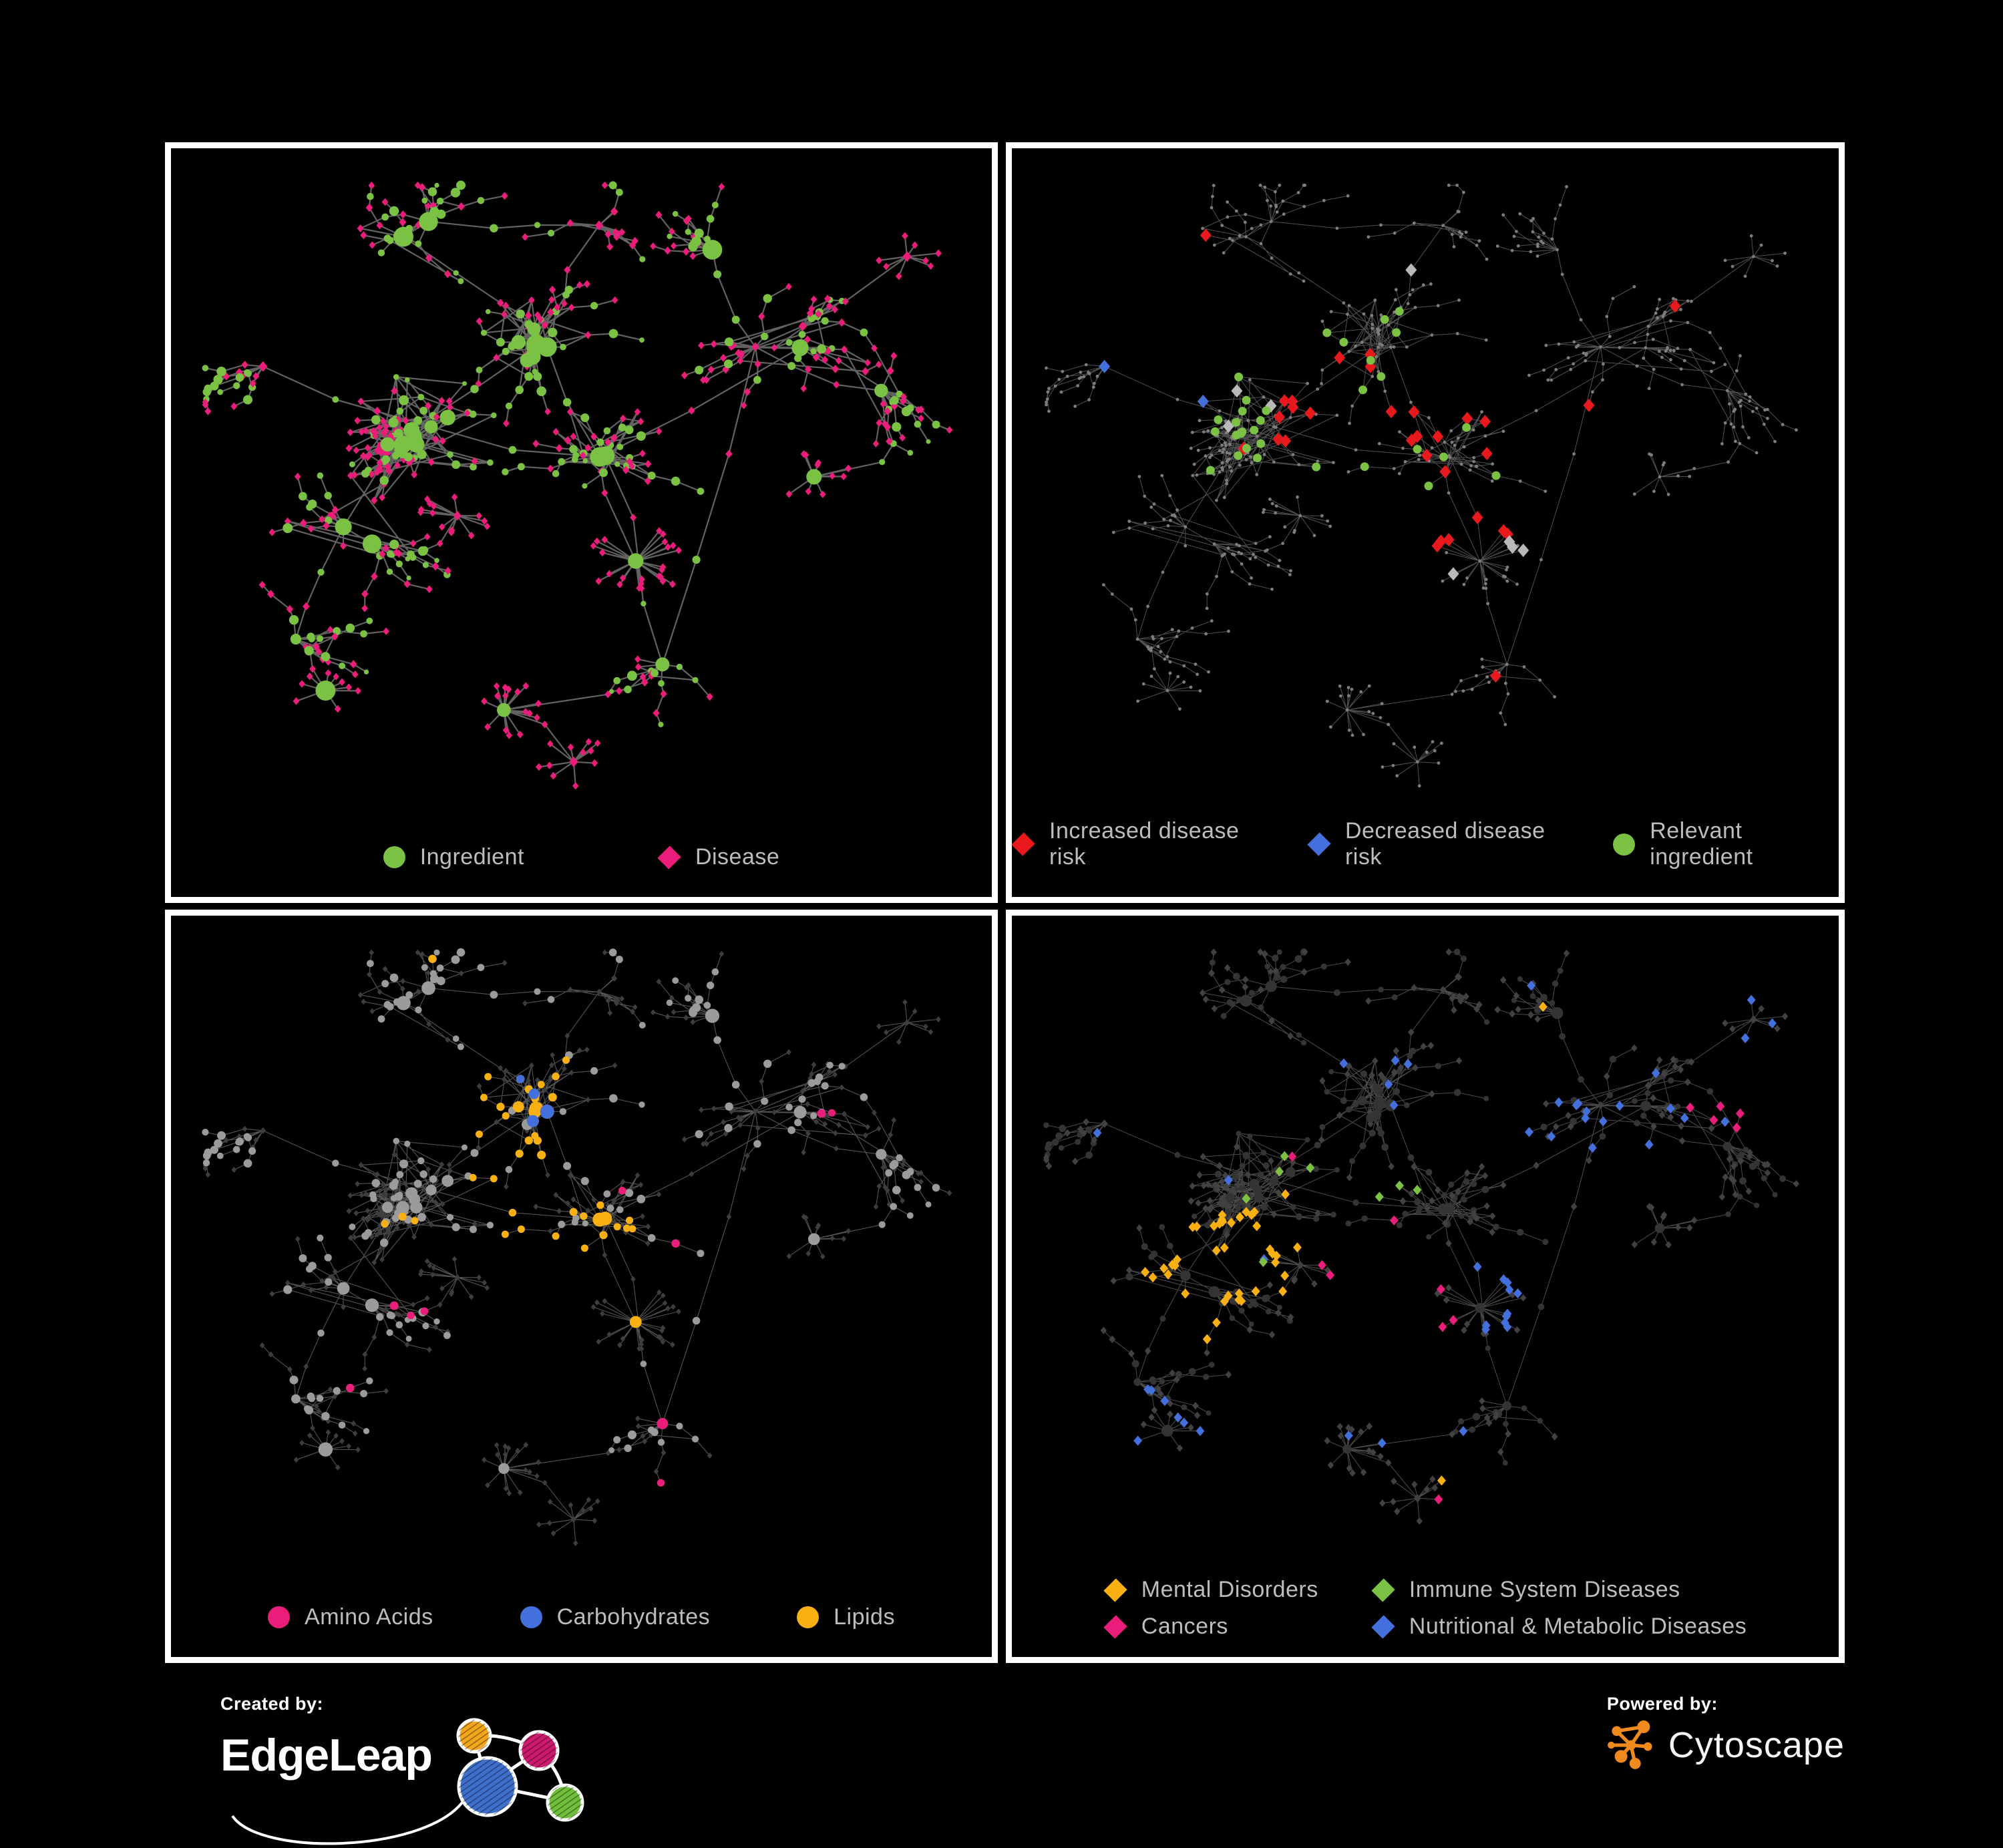  I want to click on legend-item-carbohydrates: Carbohydrates, so click(615, 1617).